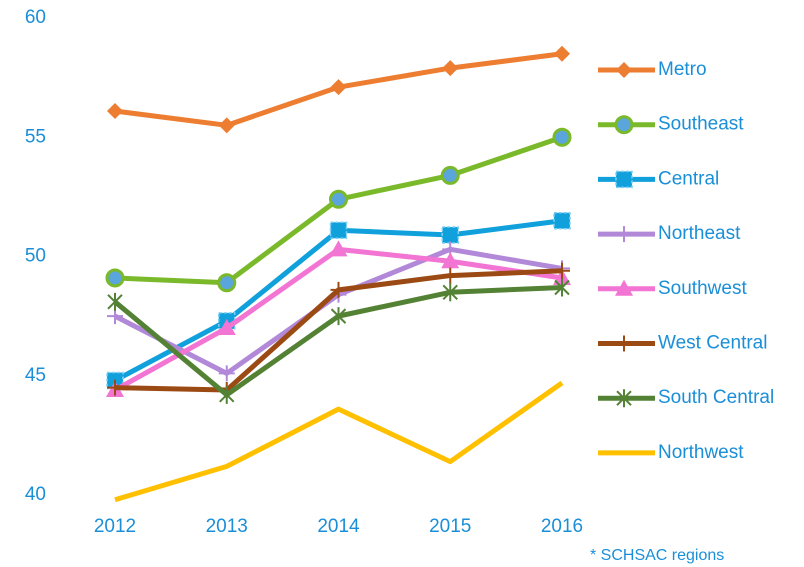  Describe the element at coordinates (702, 288) in the screenshot. I see `legend-label: Southwest` at that location.